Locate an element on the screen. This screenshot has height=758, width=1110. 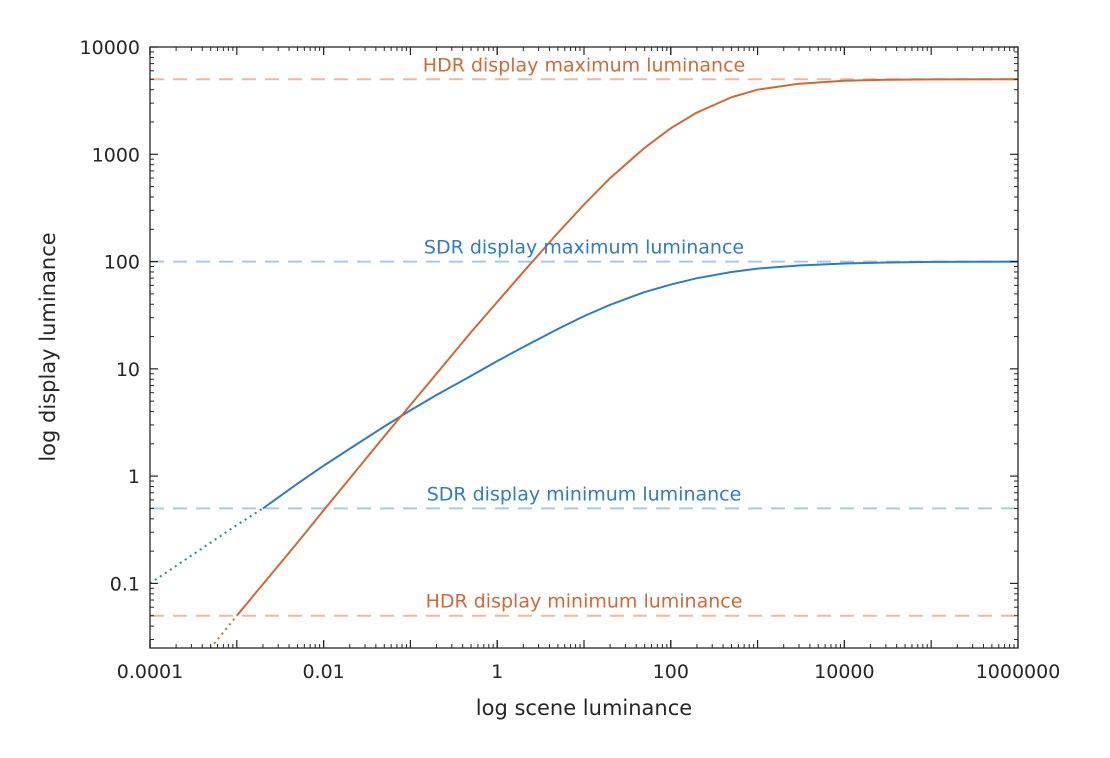
y-tick-label: 100 is located at coordinates (122, 263).